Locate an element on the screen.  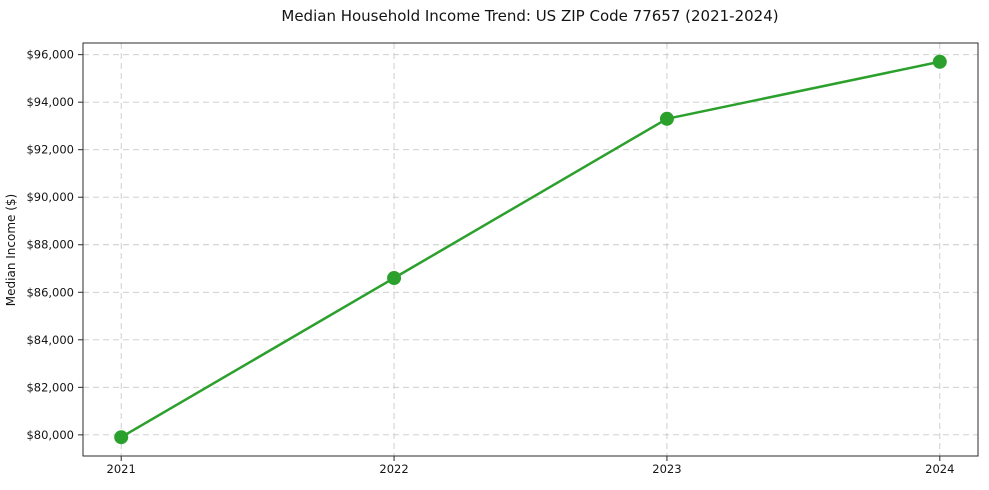
y-tick-label: $82,000 is located at coordinates (50, 387).